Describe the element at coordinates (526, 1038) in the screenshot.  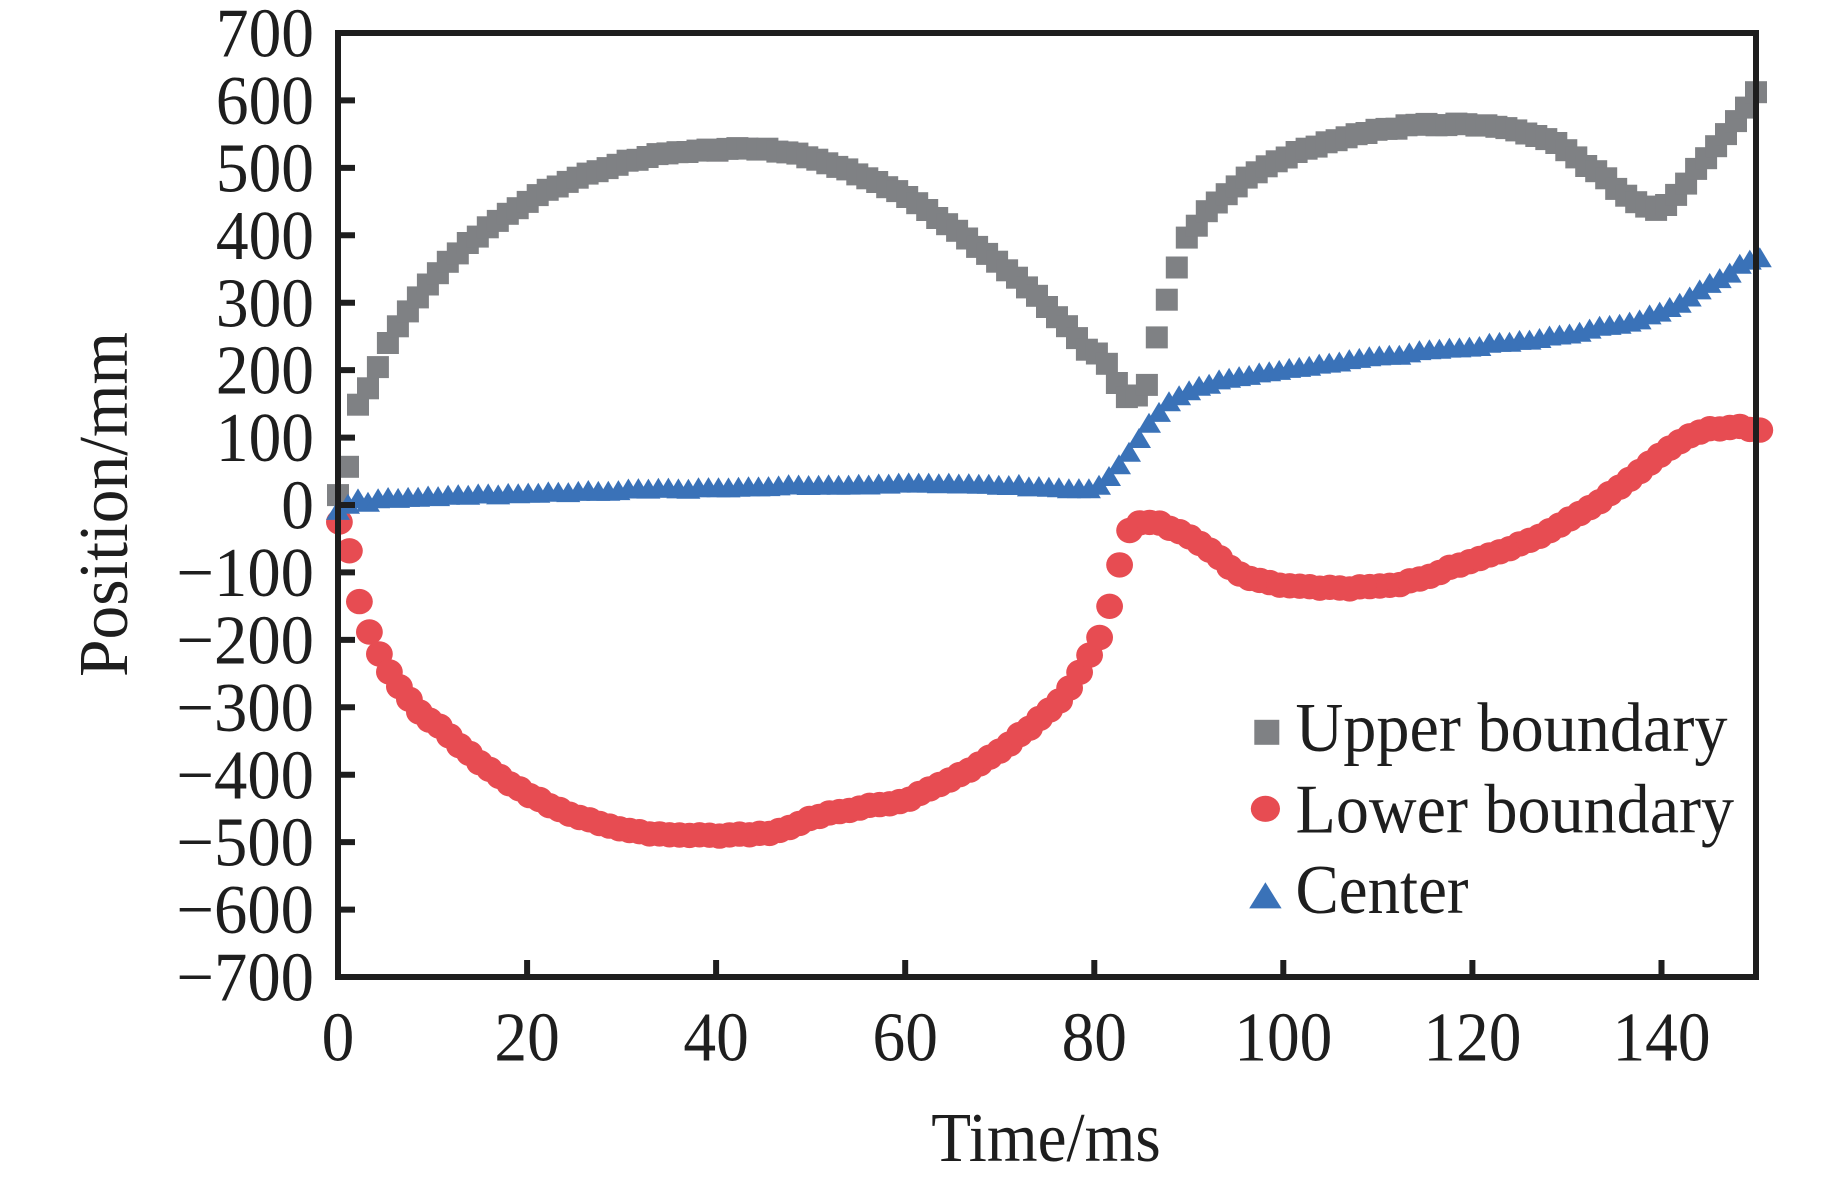
I see `svg-text: 20` at that location.